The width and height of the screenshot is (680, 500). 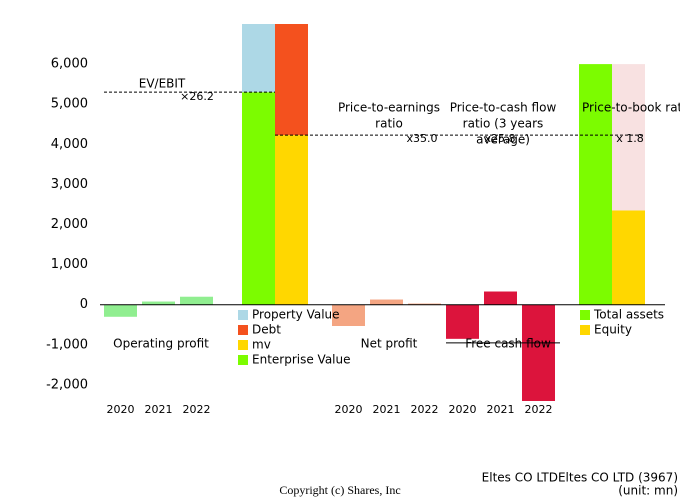 What do you see at coordinates (69, 64) in the screenshot?
I see `y-tick-label: 6,000` at bounding box center [69, 64].